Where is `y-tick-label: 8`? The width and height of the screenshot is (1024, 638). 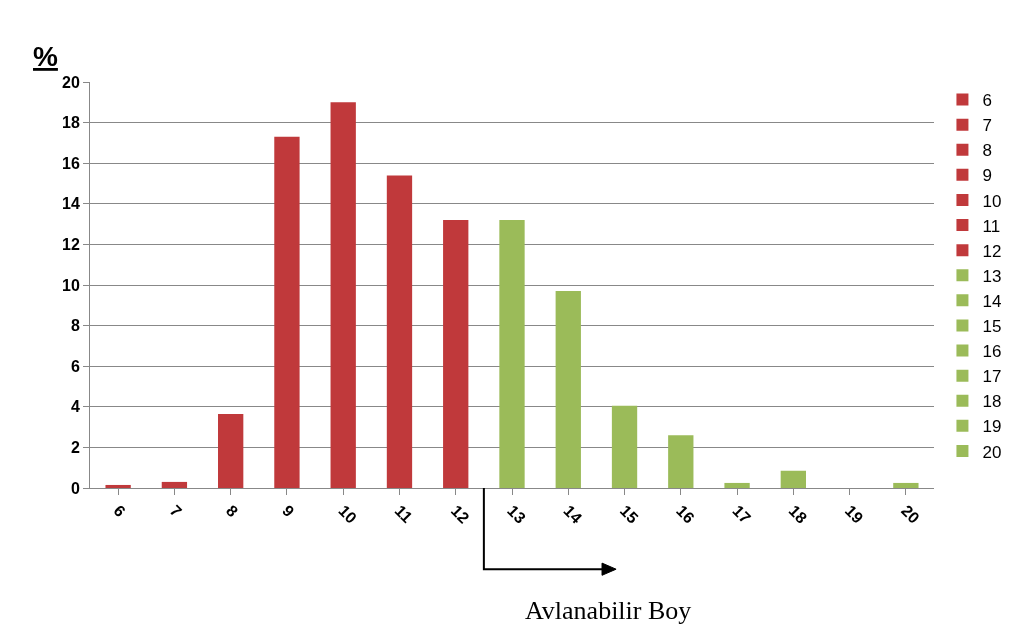
y-tick-label: 8 is located at coordinates (75, 326).